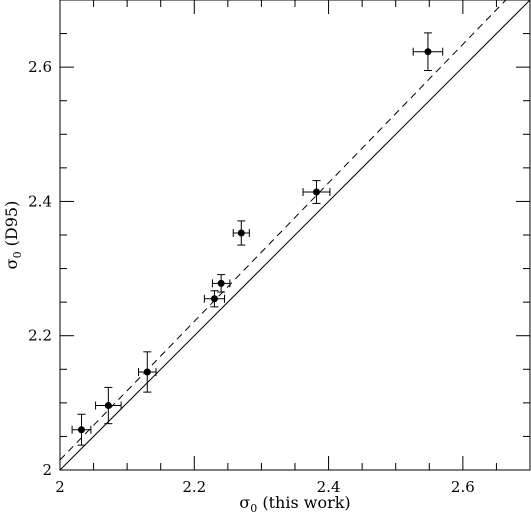 The height and width of the screenshot is (524, 531). Describe the element at coordinates (40, 336) in the screenshot. I see `y-tick-label: 2.2` at that location.